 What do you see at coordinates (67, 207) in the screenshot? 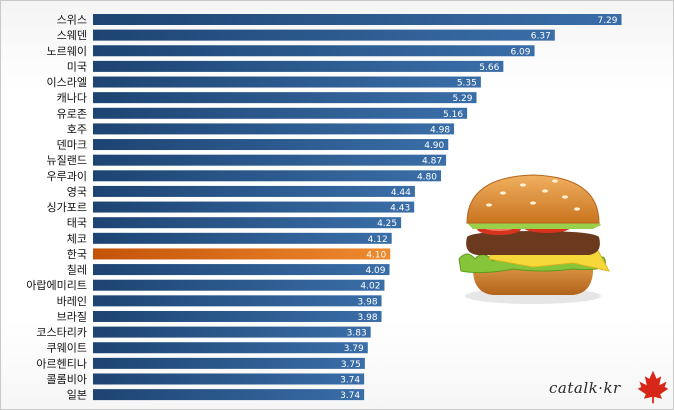
I see `category-label: 싱가포르` at bounding box center [67, 207].